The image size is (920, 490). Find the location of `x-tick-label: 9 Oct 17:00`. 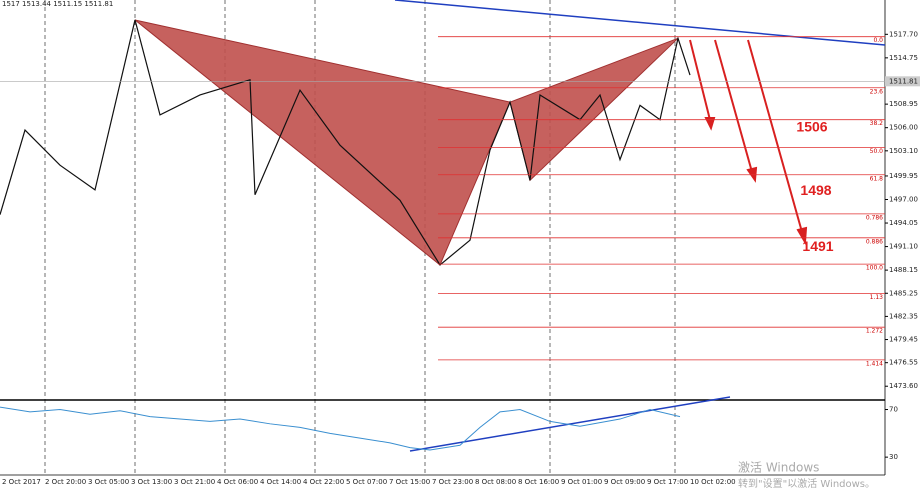

x-tick-label: 9 Oct 17:00 is located at coordinates (667, 482).